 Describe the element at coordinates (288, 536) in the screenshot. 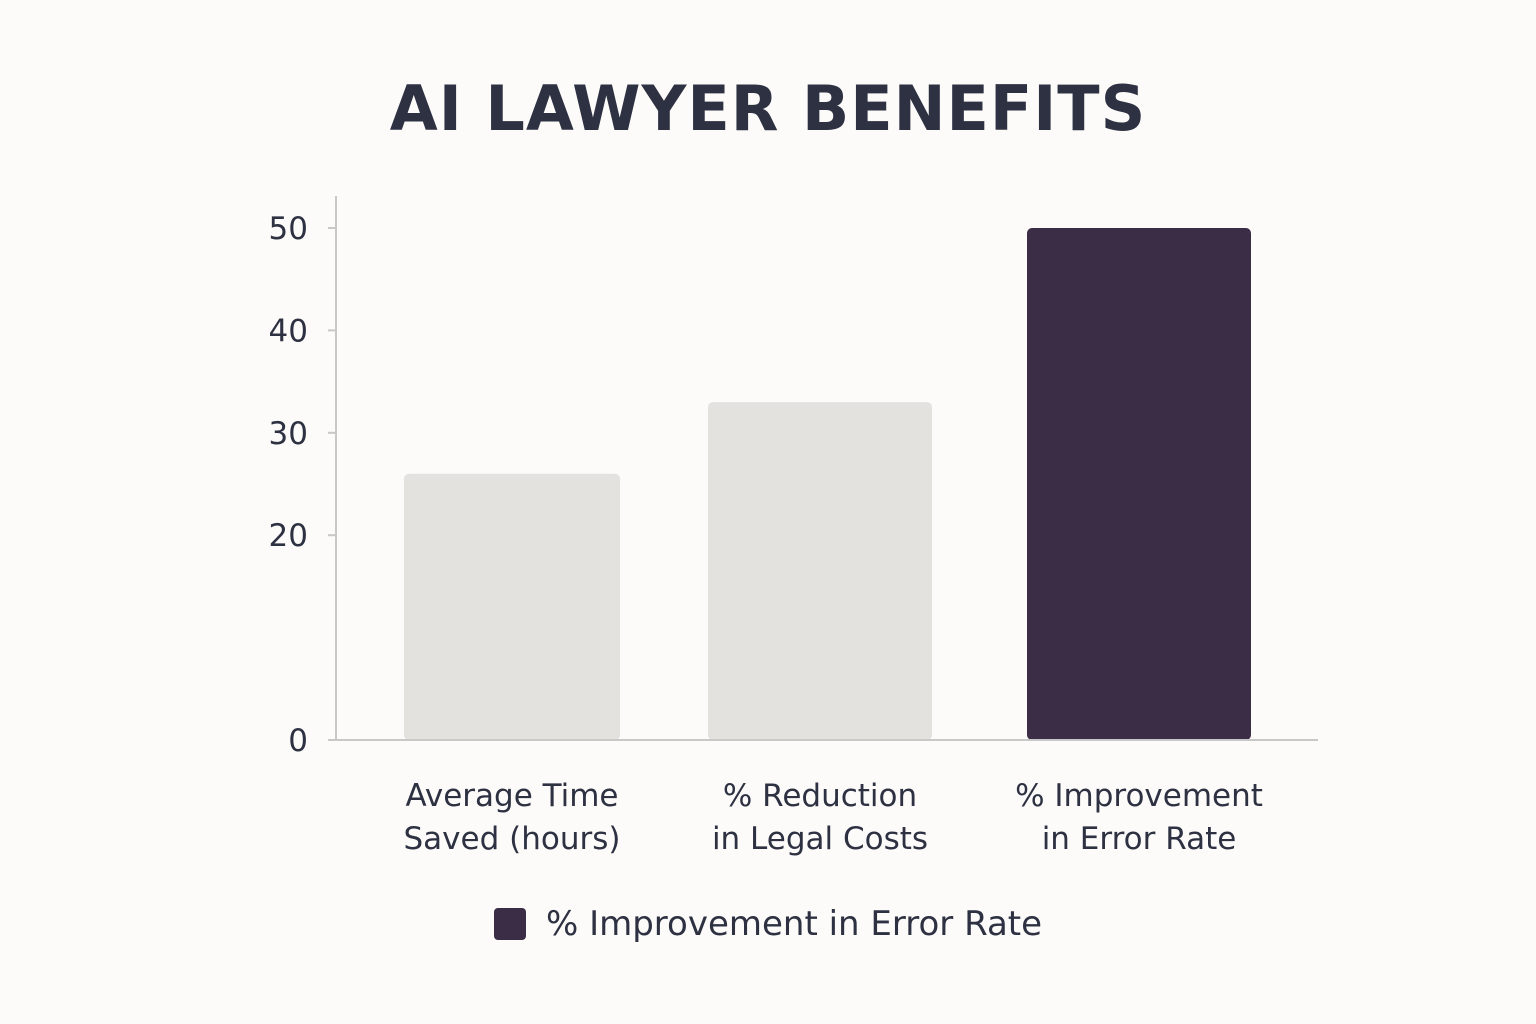

I see `y-tick-label: 20` at that location.